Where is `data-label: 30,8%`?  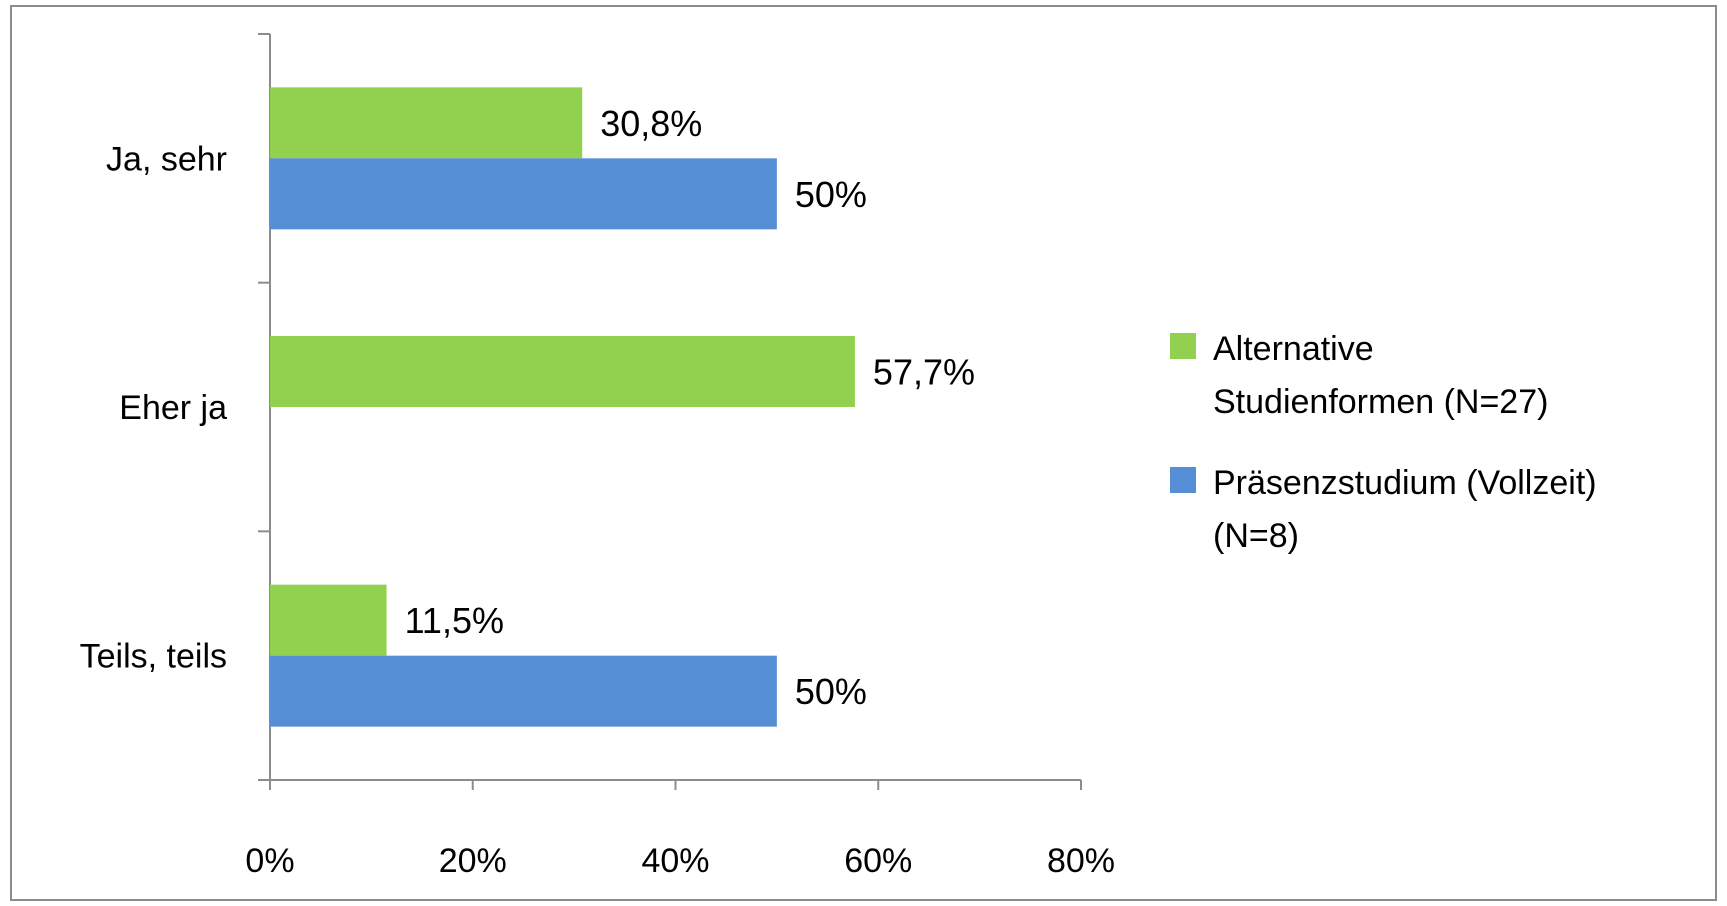
data-label: 30,8% is located at coordinates (651, 123).